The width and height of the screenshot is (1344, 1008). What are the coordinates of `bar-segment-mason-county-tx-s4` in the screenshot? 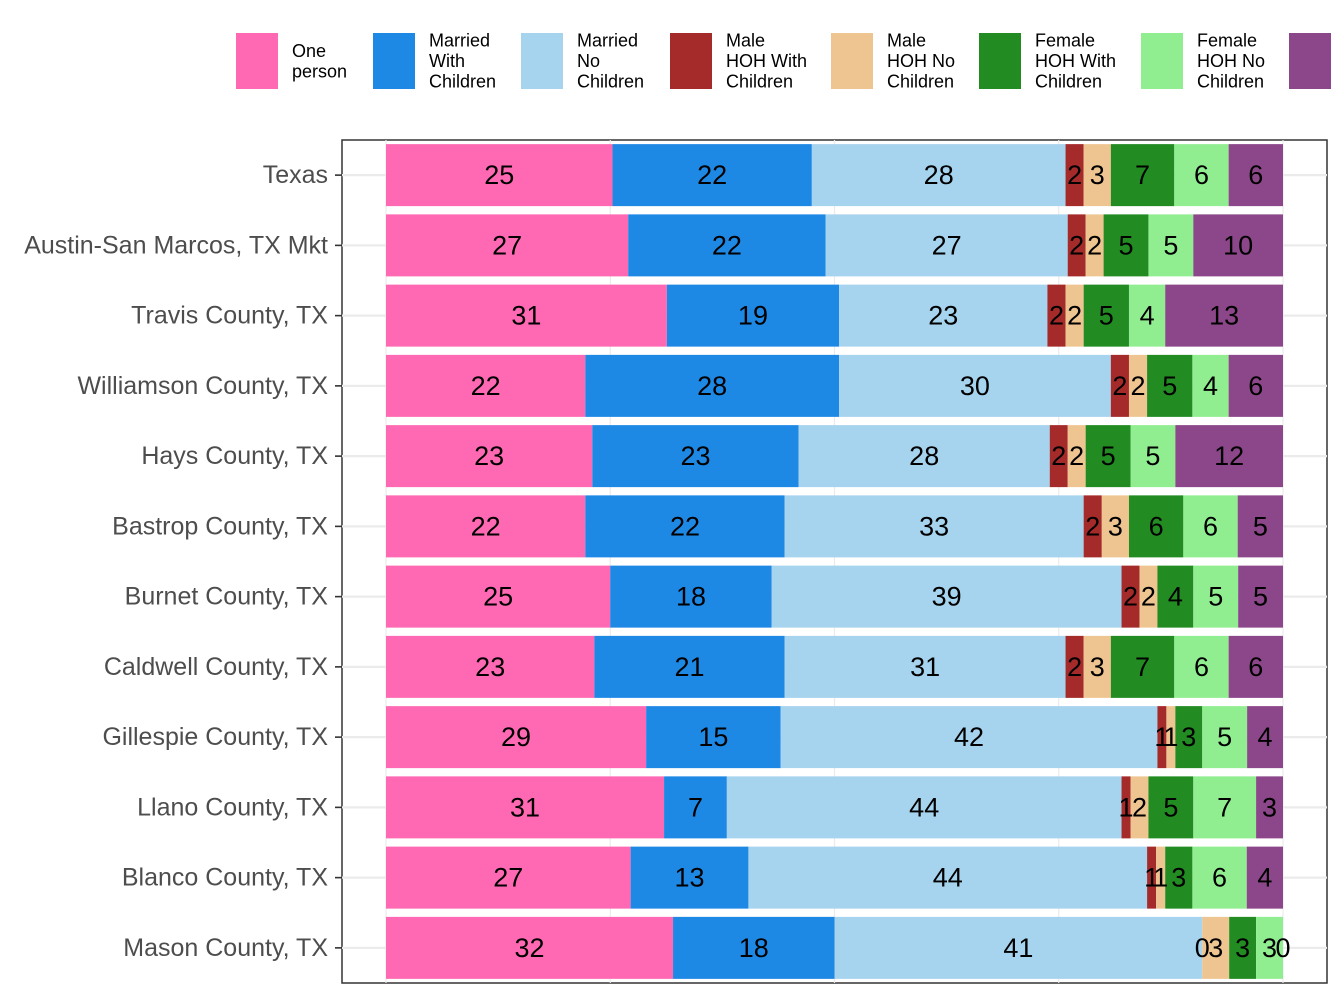 It's located at (1216, 947).